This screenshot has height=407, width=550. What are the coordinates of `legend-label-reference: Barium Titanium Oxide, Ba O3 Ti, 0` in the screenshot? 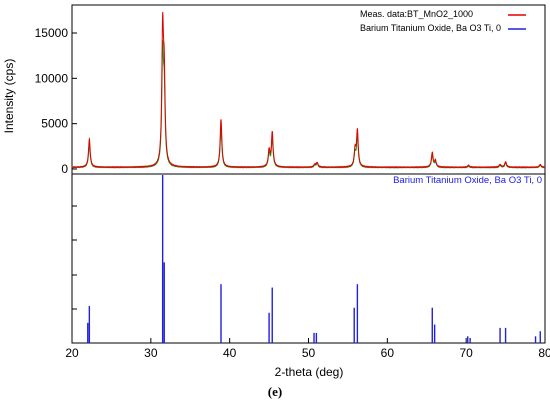 It's located at (430, 28).